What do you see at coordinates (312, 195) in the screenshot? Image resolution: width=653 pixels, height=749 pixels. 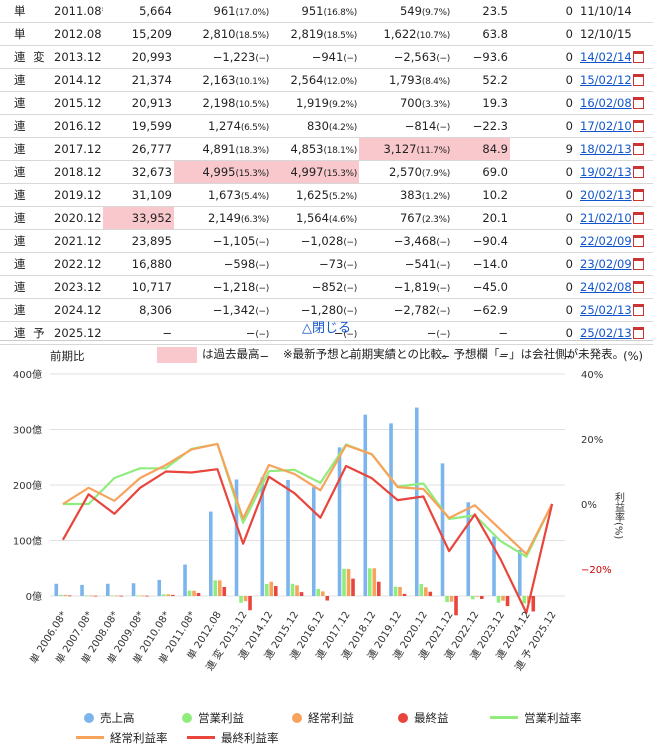 I see `profit-value: 1,625` at bounding box center [312, 195].